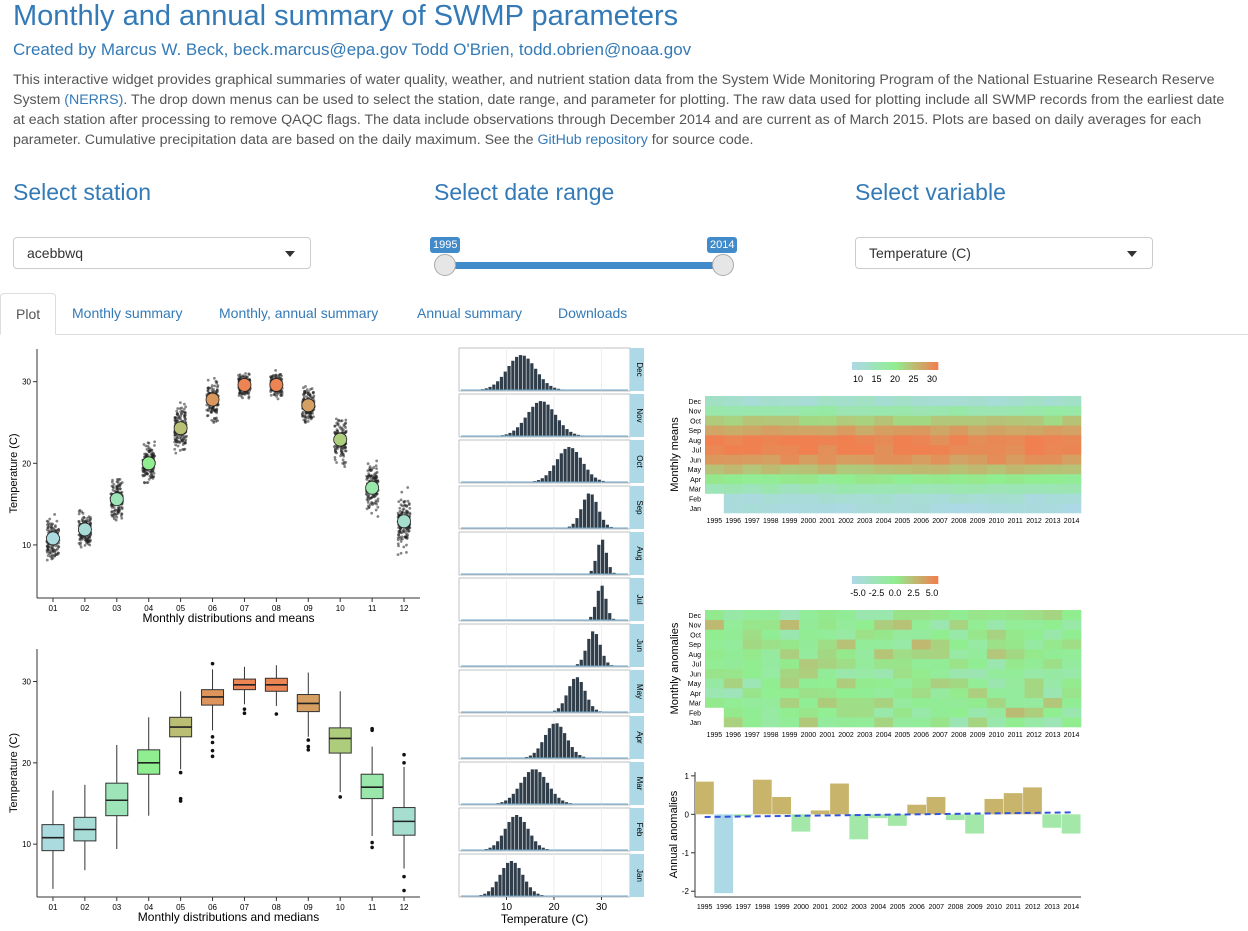 The width and height of the screenshot is (1248, 931). What do you see at coordinates (320, 49) in the screenshot?
I see `author-email-link-1: beck.marcus@epa.gov` at bounding box center [320, 49].